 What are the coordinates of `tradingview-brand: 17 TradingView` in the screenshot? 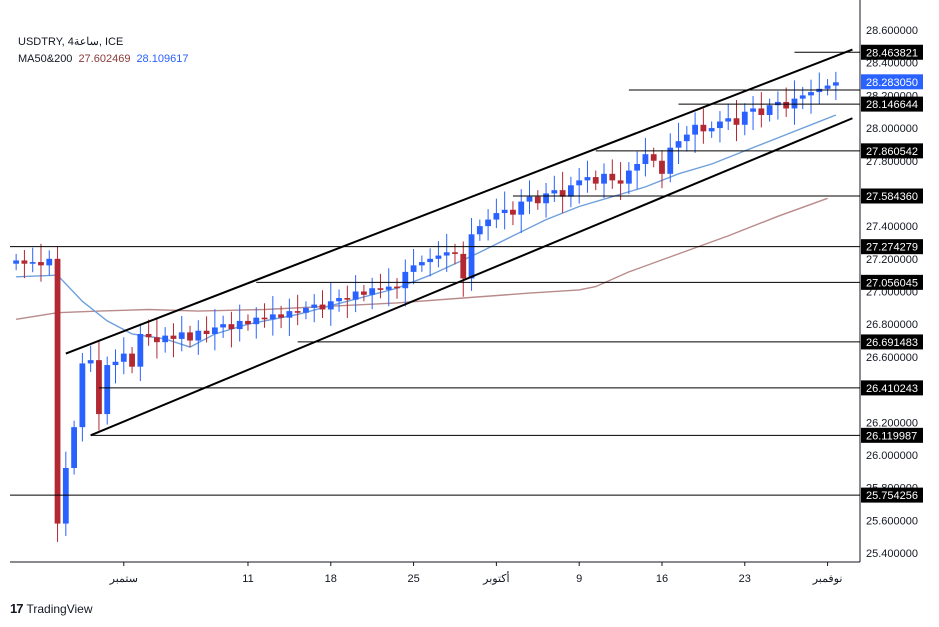 It's located at (51, 608).